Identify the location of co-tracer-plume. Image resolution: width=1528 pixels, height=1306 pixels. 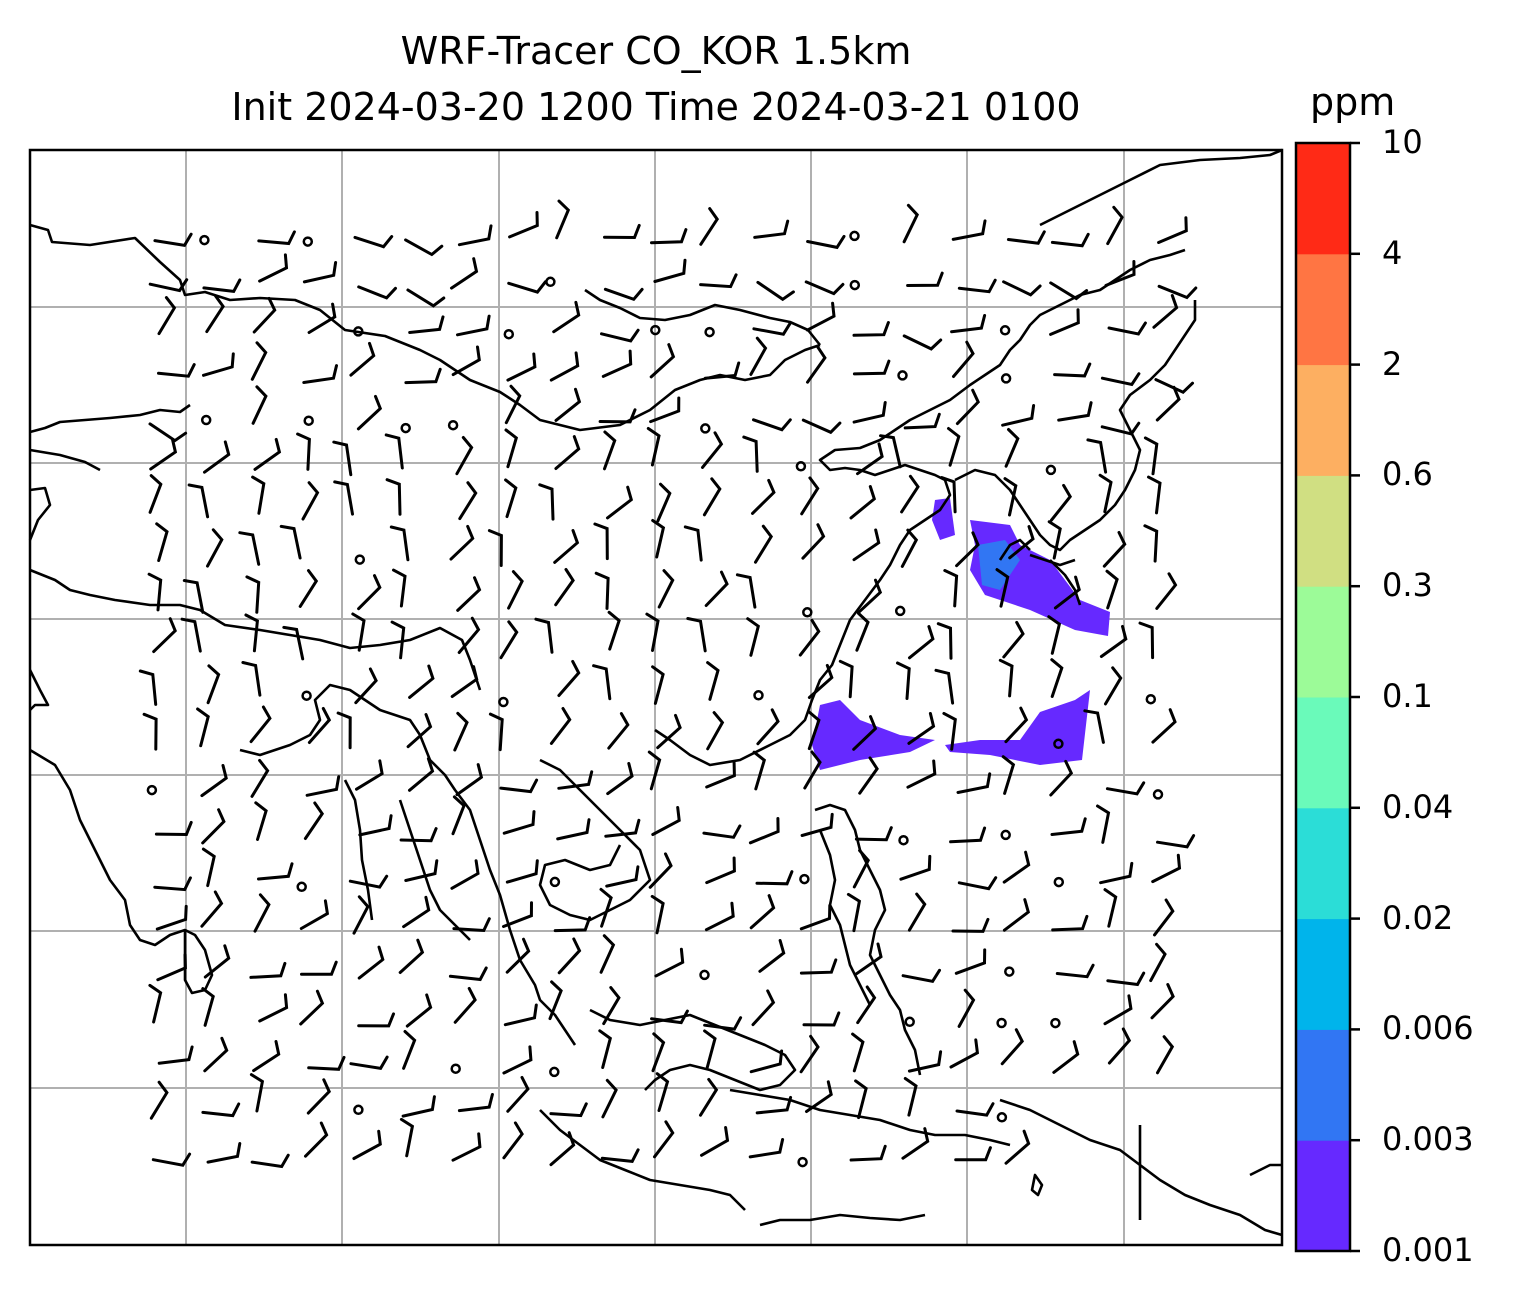
(961, 634).